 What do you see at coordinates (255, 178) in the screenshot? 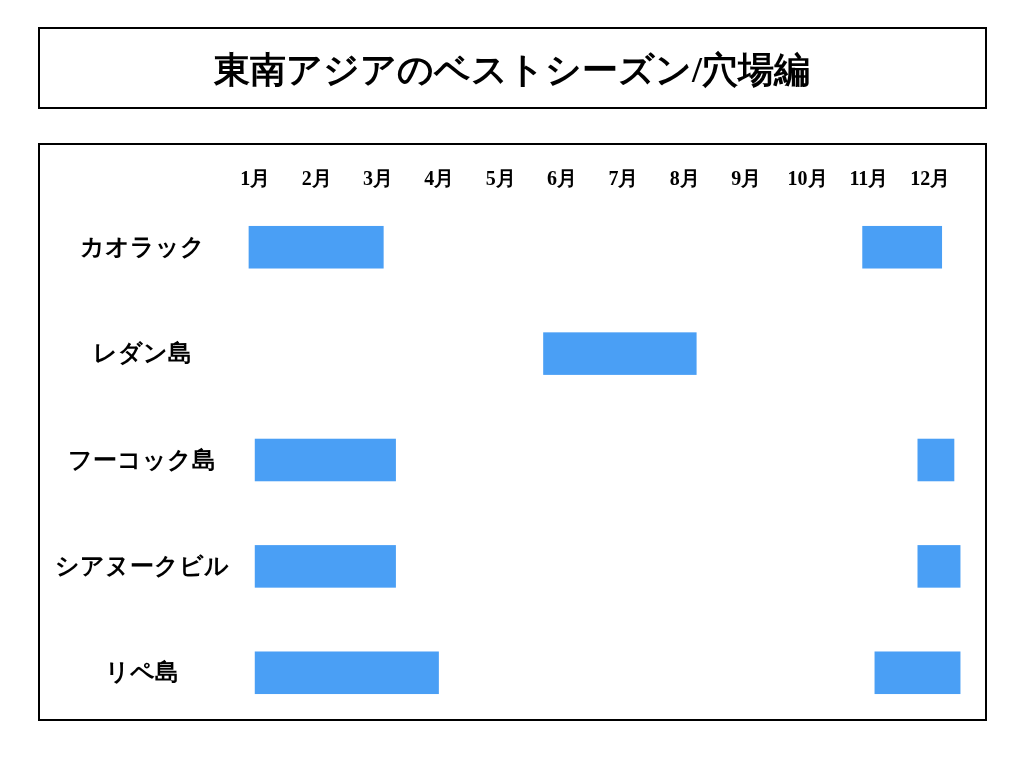
I see `x-tick-label: 1月` at bounding box center [255, 178].